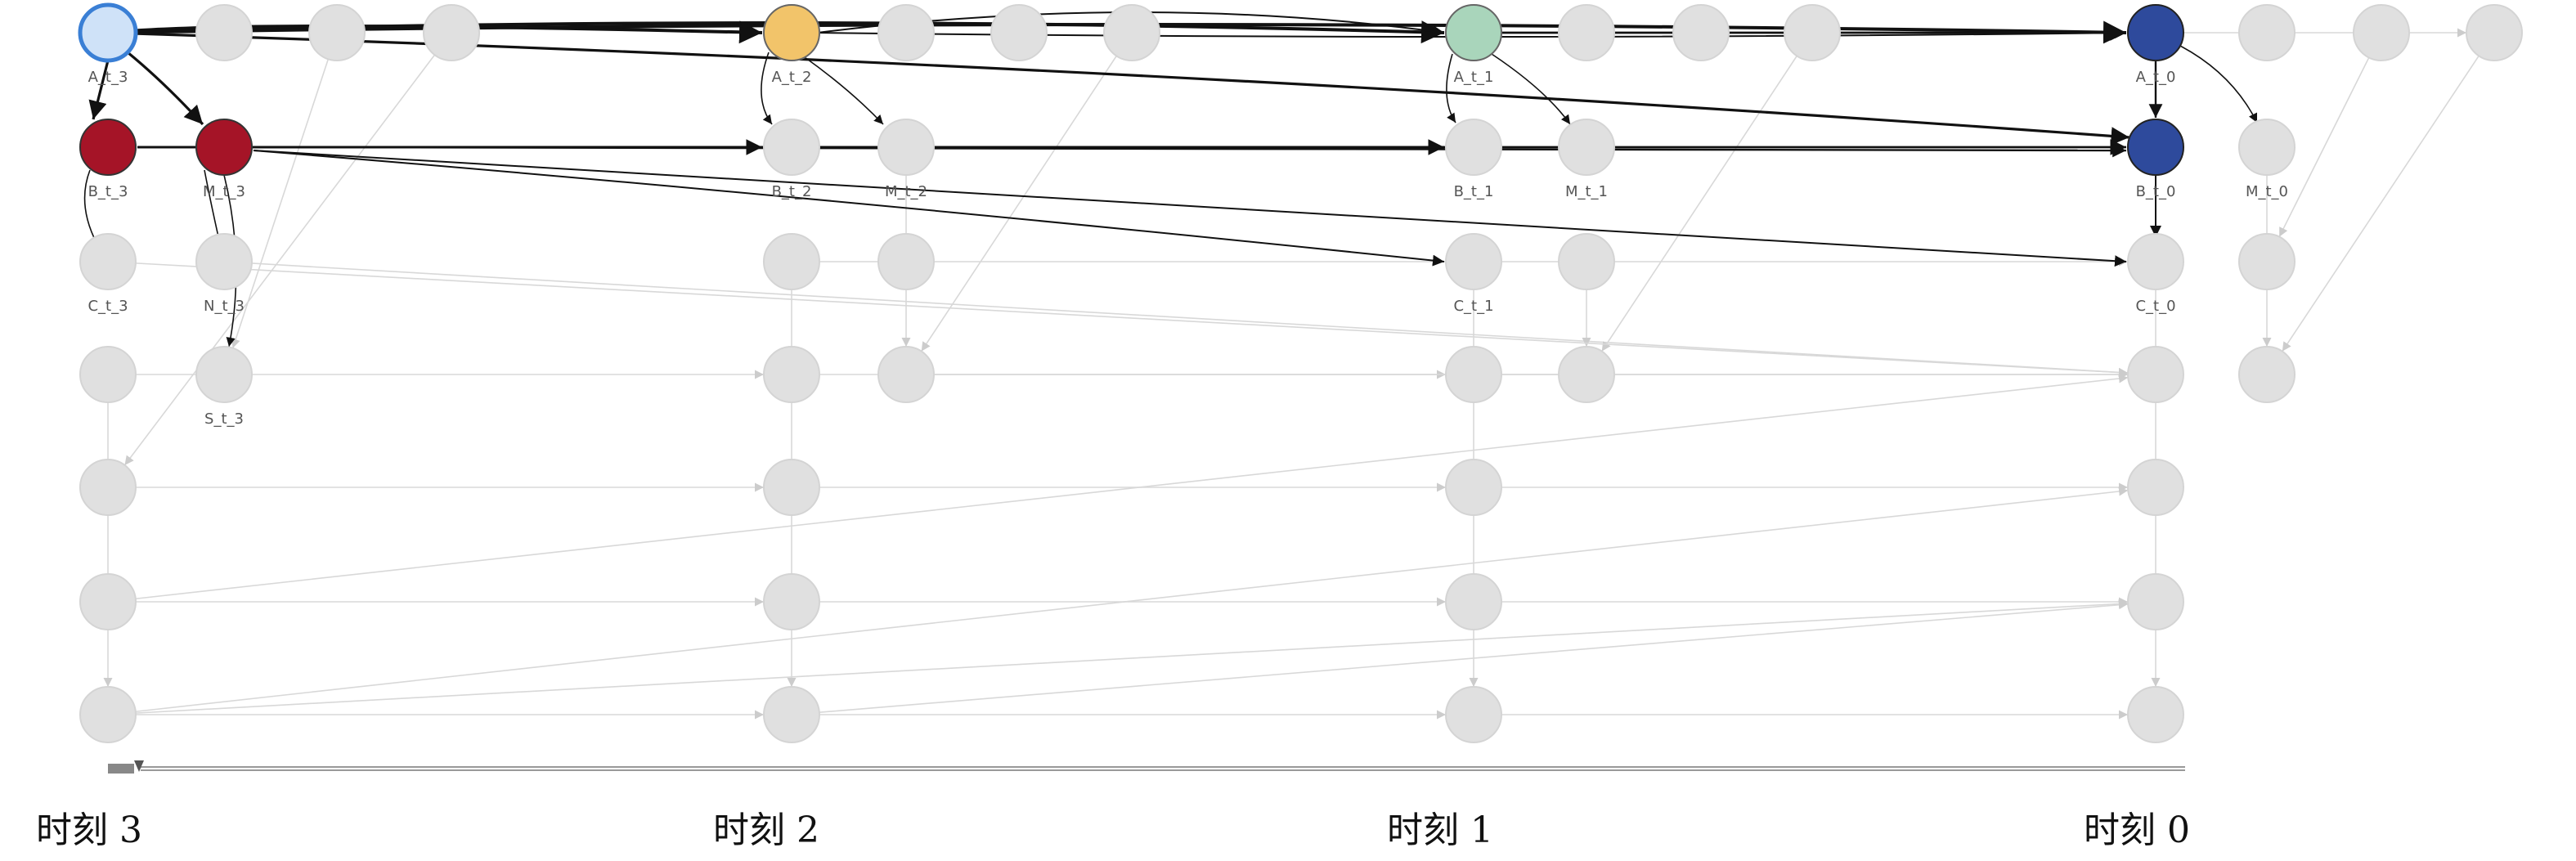  What do you see at coordinates (108, 306) in the screenshot?
I see `node-label: C_t_3` at bounding box center [108, 306].